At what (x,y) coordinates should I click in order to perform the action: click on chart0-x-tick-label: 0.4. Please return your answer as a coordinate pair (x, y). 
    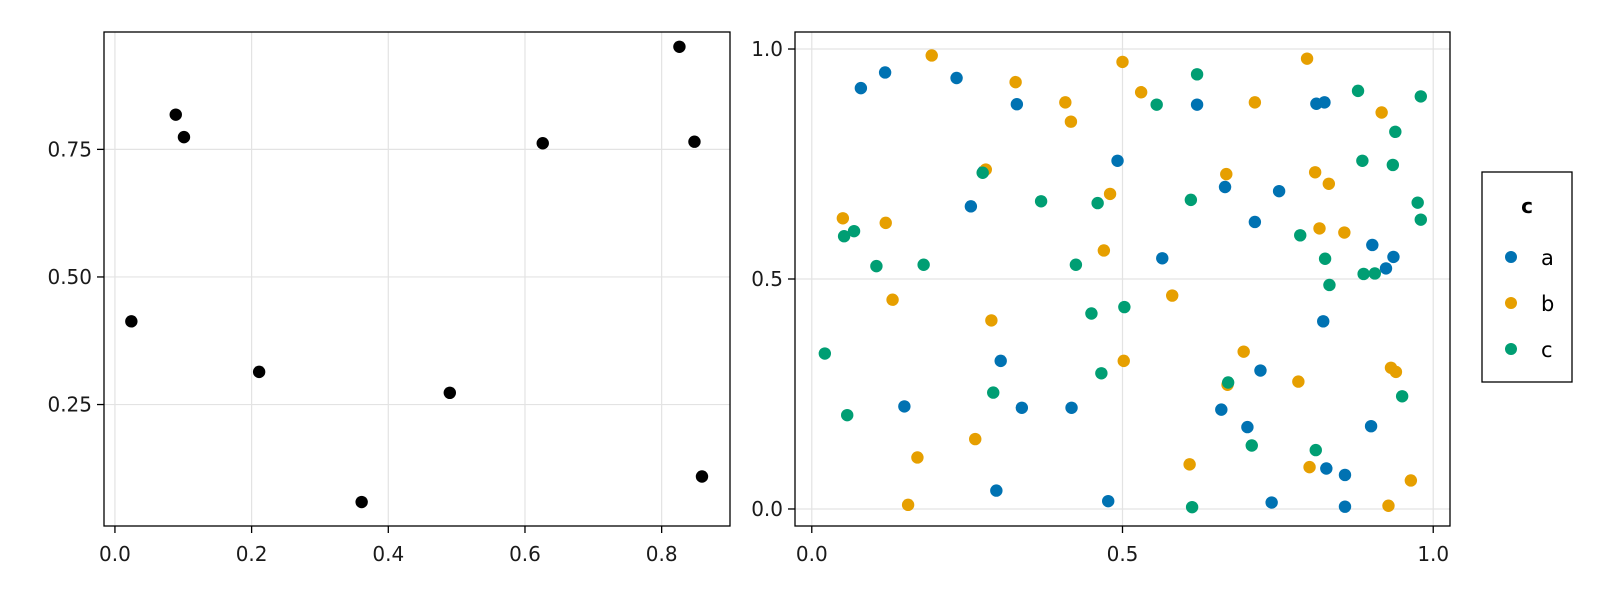
    Looking at the image, I should click on (388, 554).